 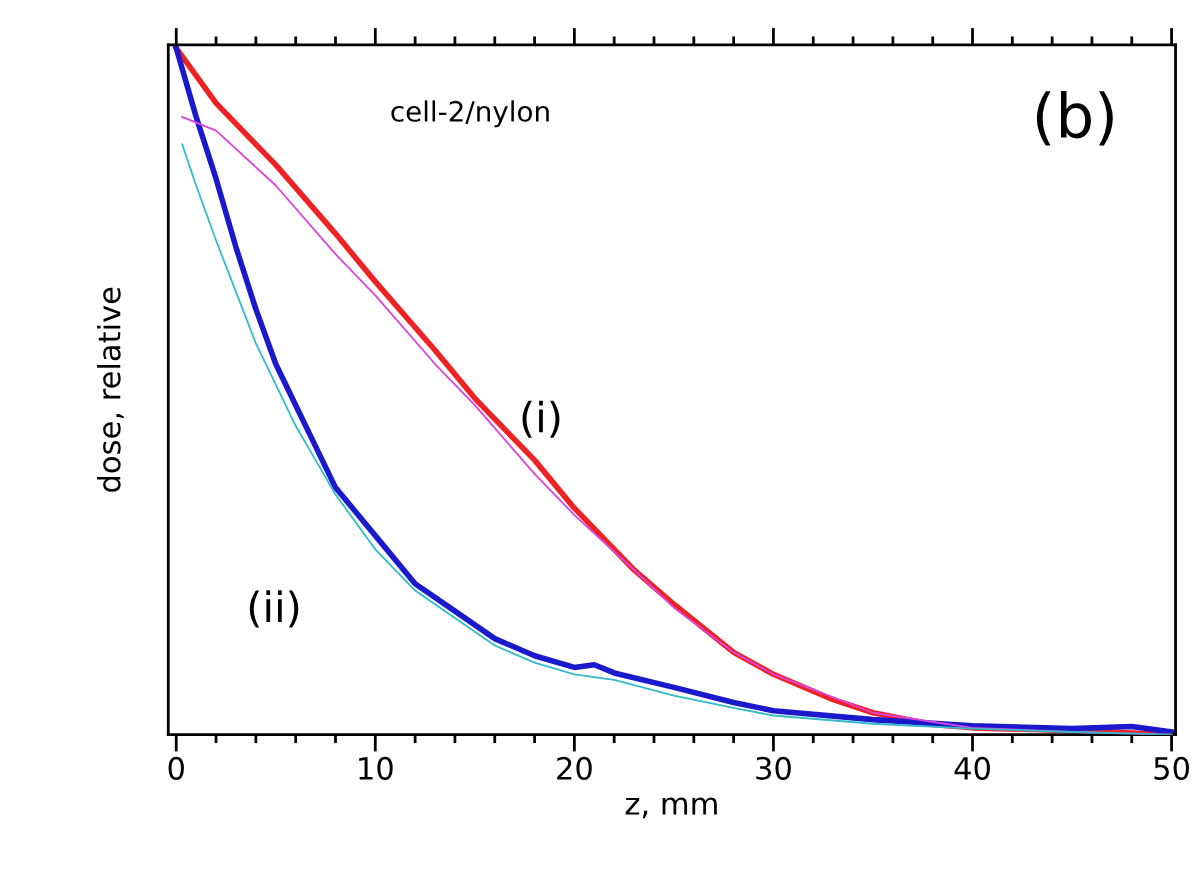 I want to click on annotation: (b), so click(x=1074, y=118).